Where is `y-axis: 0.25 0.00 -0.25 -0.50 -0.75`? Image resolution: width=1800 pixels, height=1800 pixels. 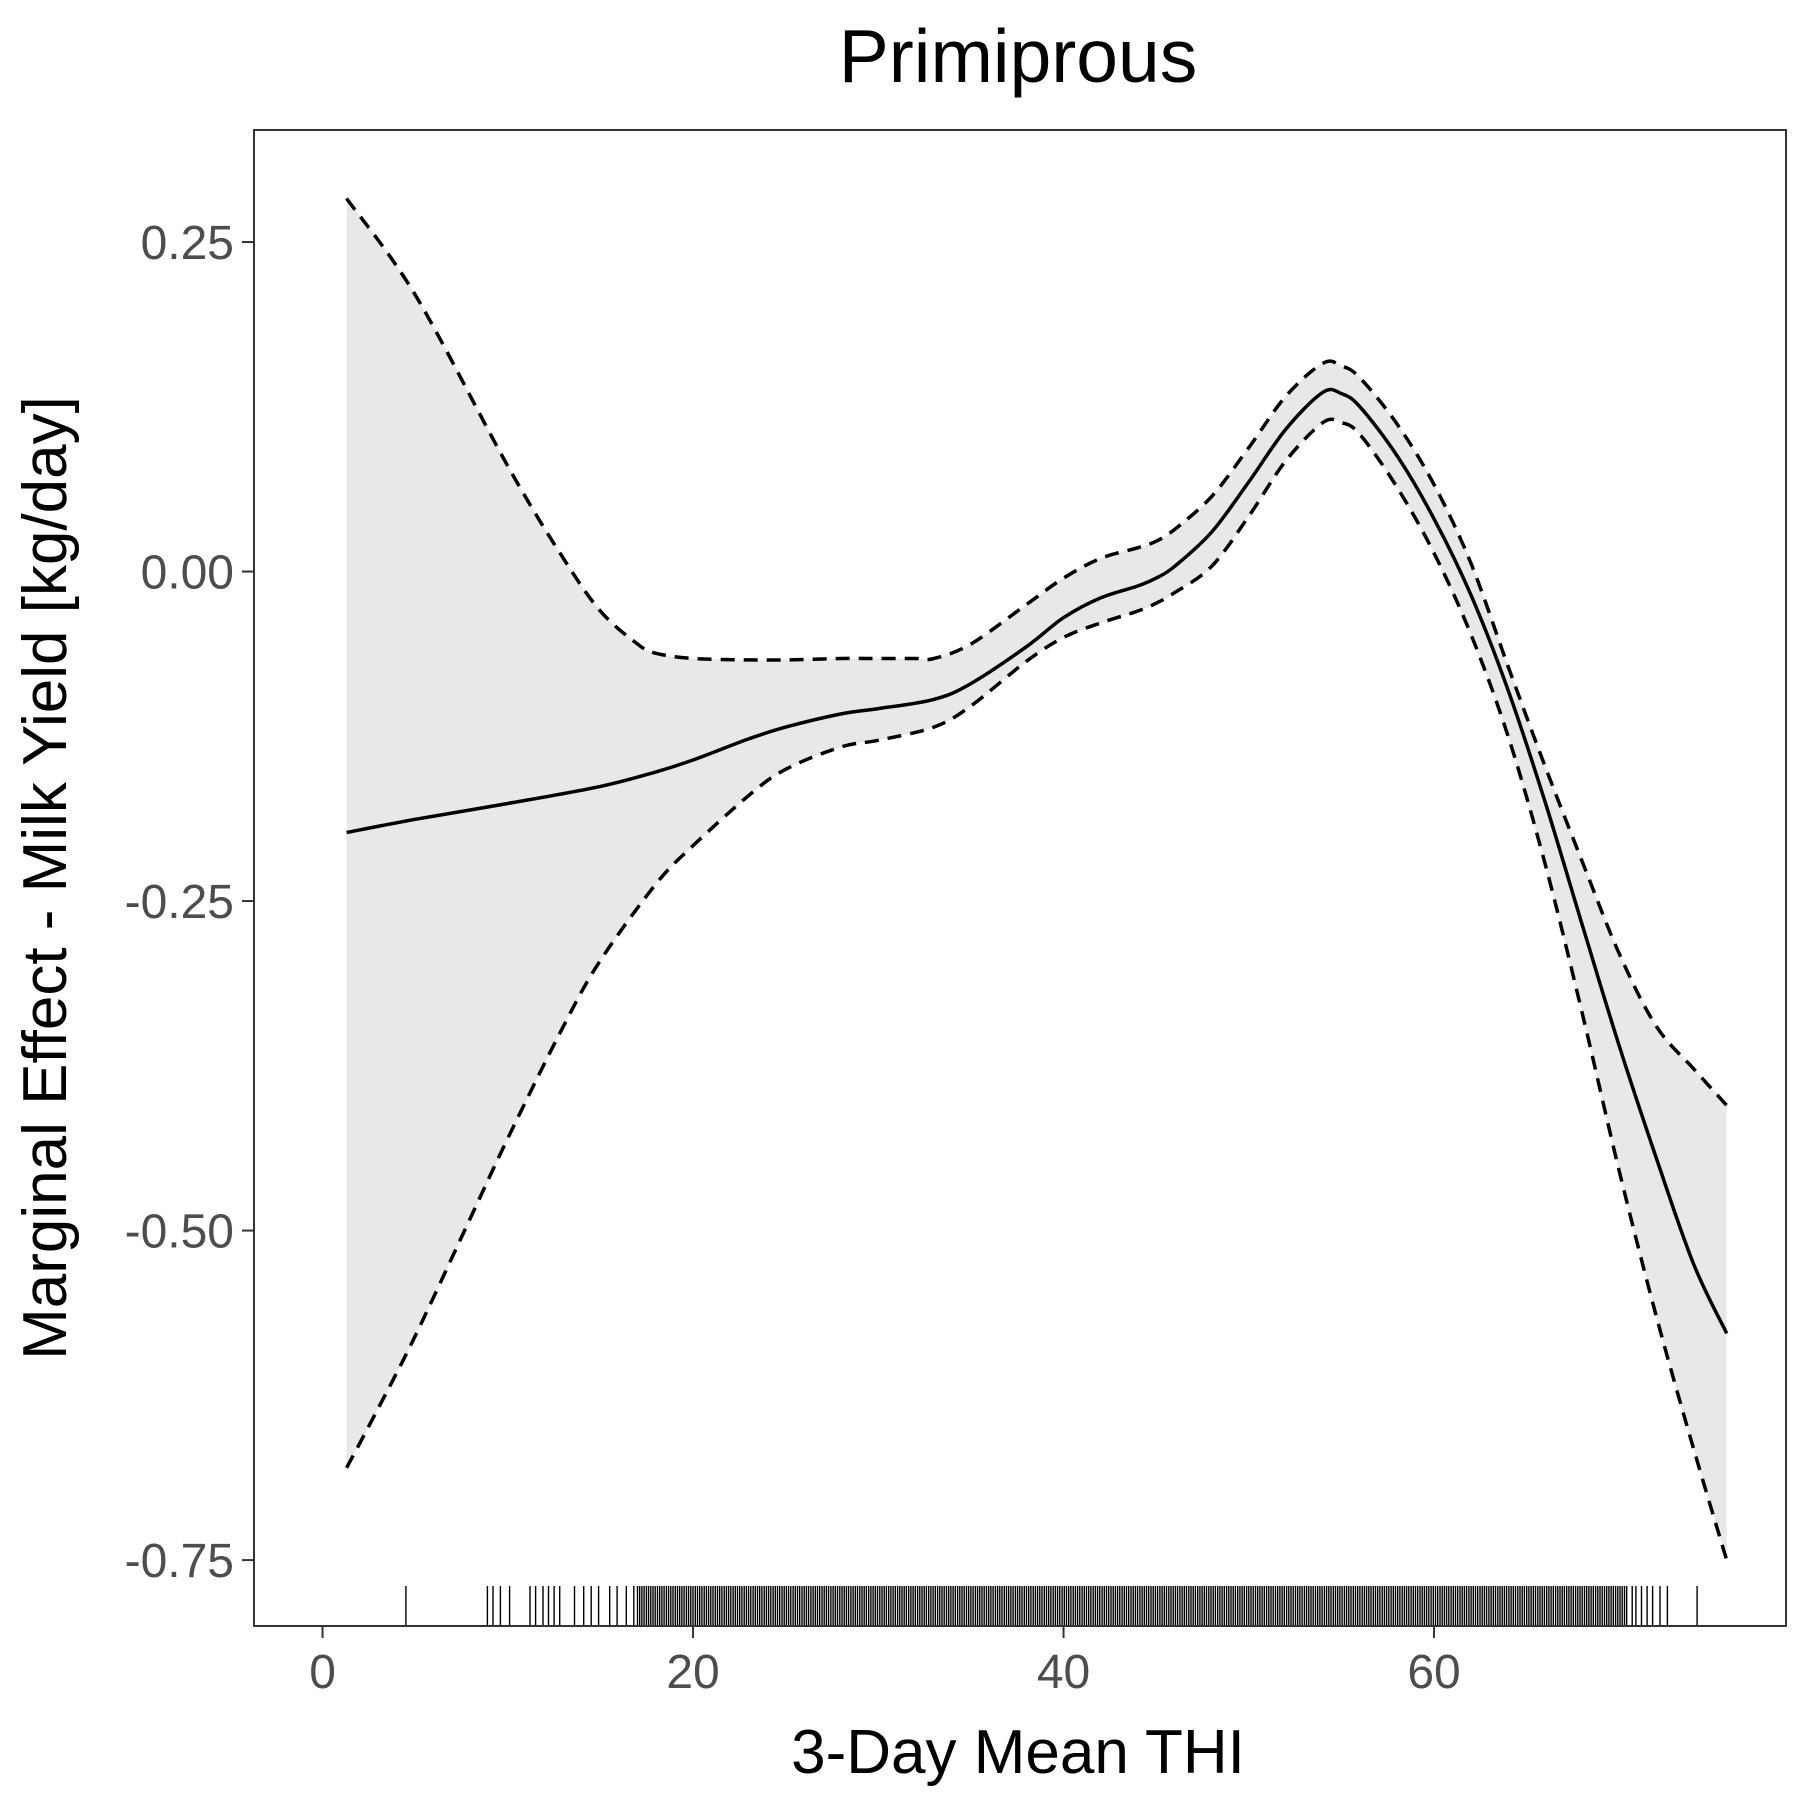
y-axis: 0.25 0.00 -0.25 -0.50 -0.75 is located at coordinates (189, 902).